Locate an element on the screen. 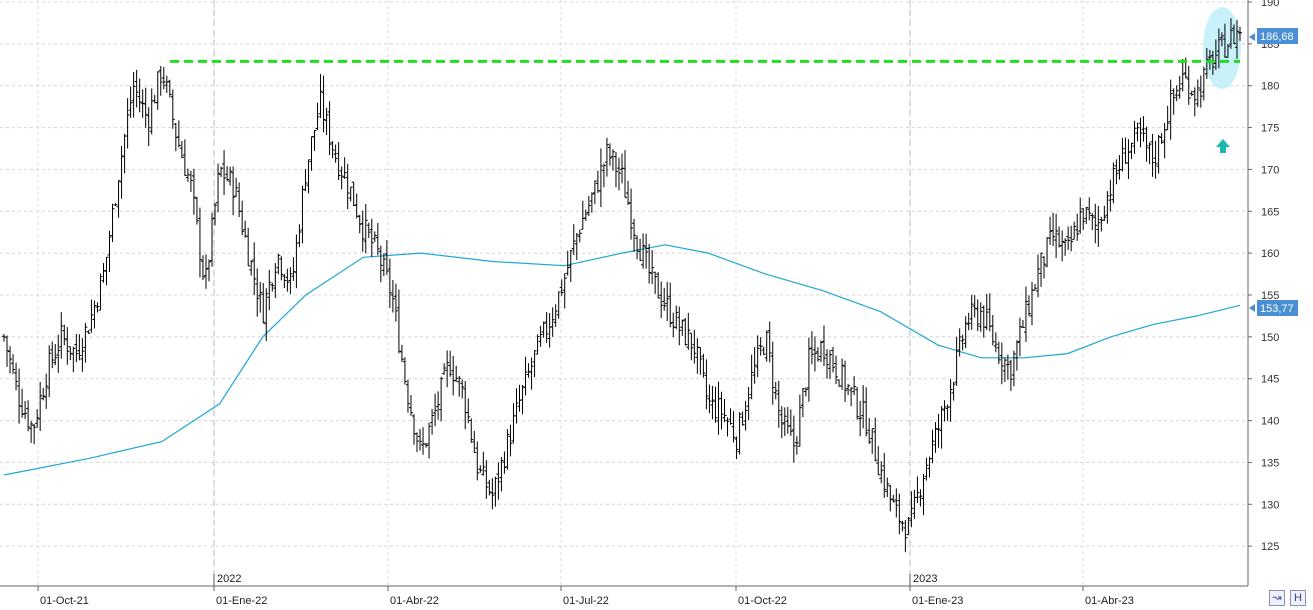 This screenshot has height=610, width=1313. y-tick-label-155: 155 is located at coordinates (1270, 296).